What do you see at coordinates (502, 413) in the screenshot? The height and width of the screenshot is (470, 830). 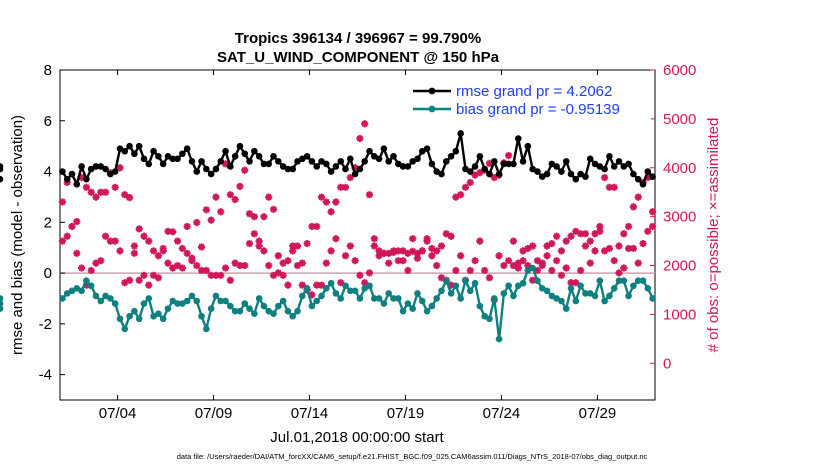 I see `x-tick-label: 07/24` at bounding box center [502, 413].